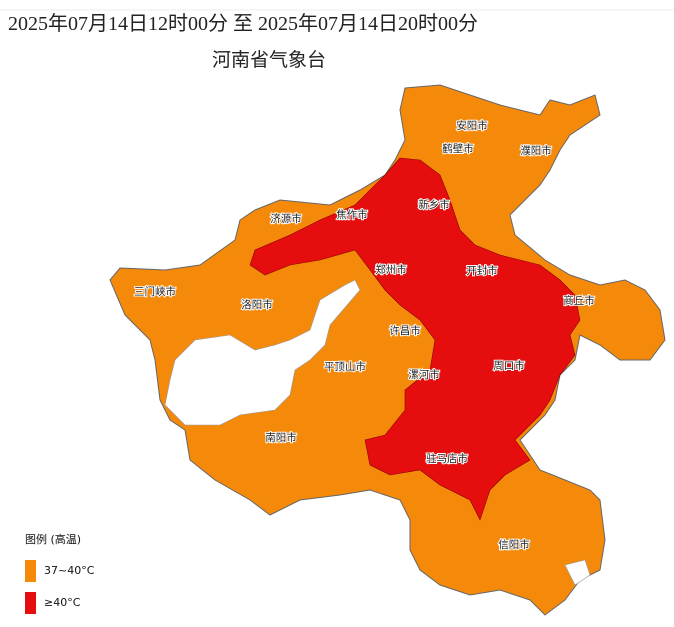 This screenshot has width=674, height=627. Describe the element at coordinates (352, 214) in the screenshot. I see `city-label: 焦作市` at that location.